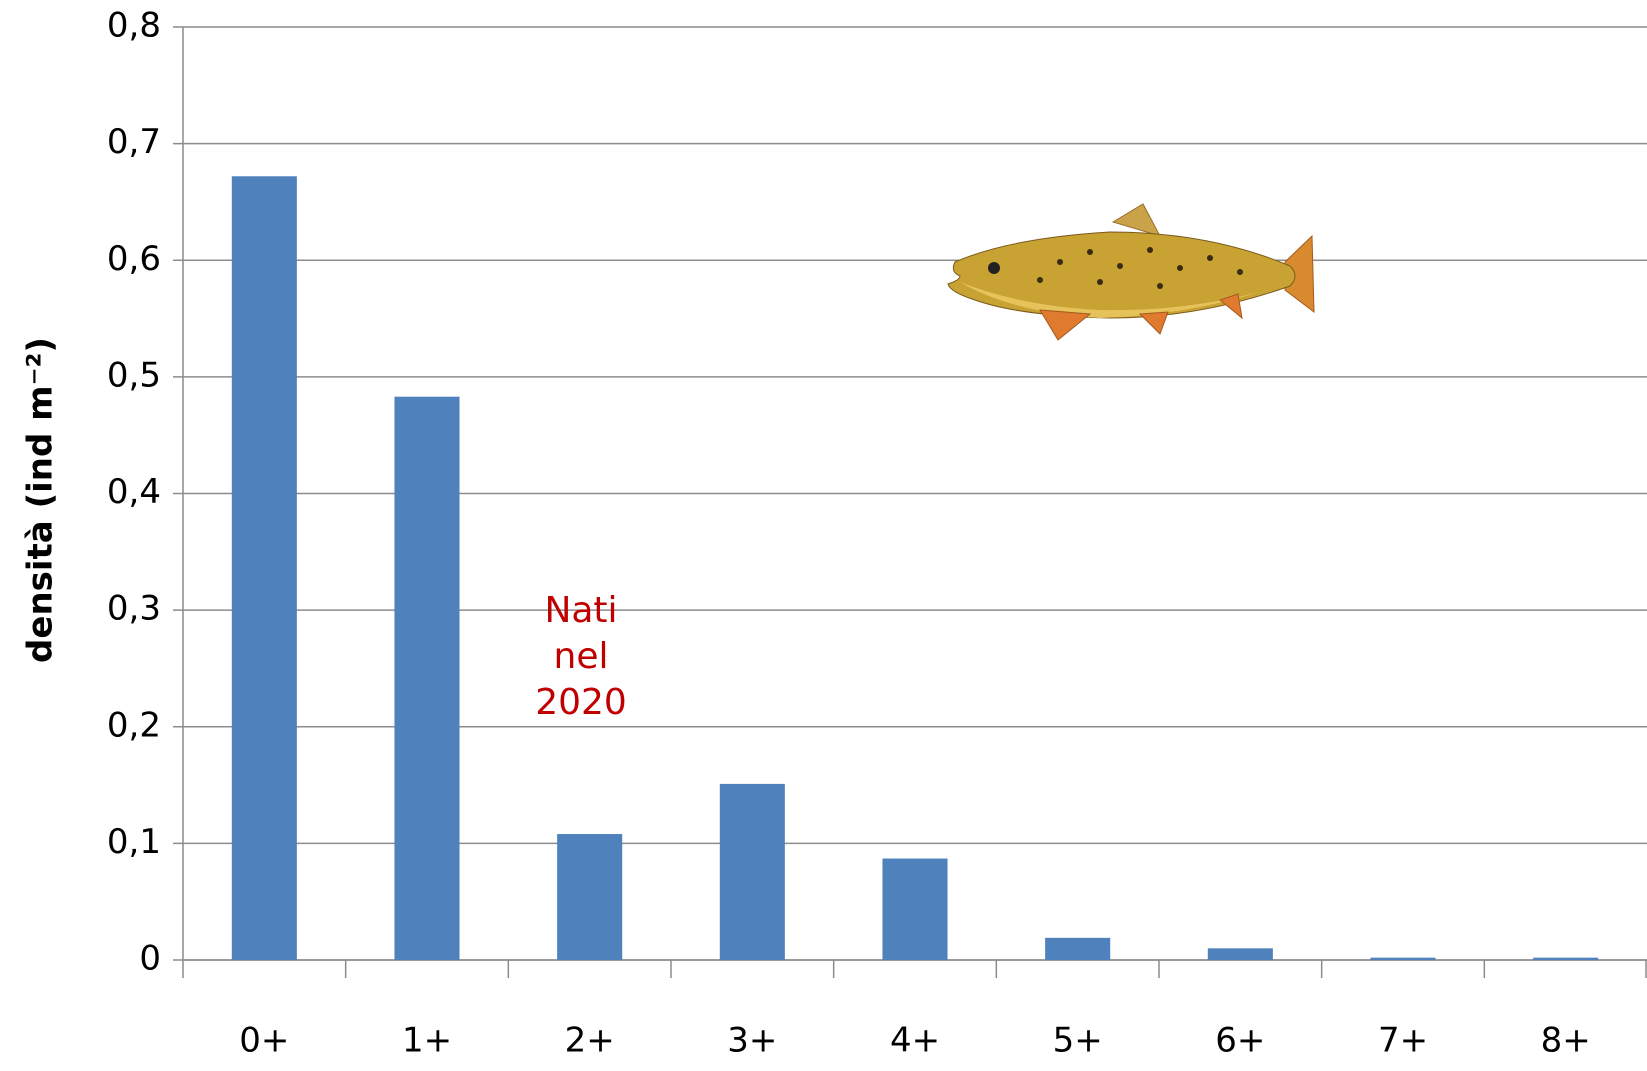 The width and height of the screenshot is (1647, 1071). What do you see at coordinates (427, 1041) in the screenshot?
I see `x-tick-label: 1+` at bounding box center [427, 1041].